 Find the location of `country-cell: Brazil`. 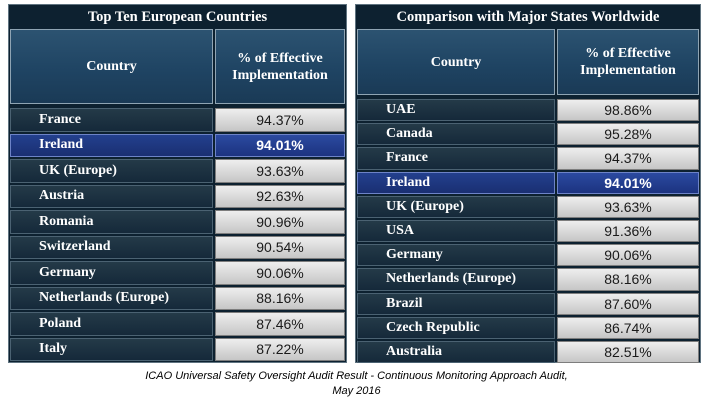

country-cell: Brazil is located at coordinates (456, 303).